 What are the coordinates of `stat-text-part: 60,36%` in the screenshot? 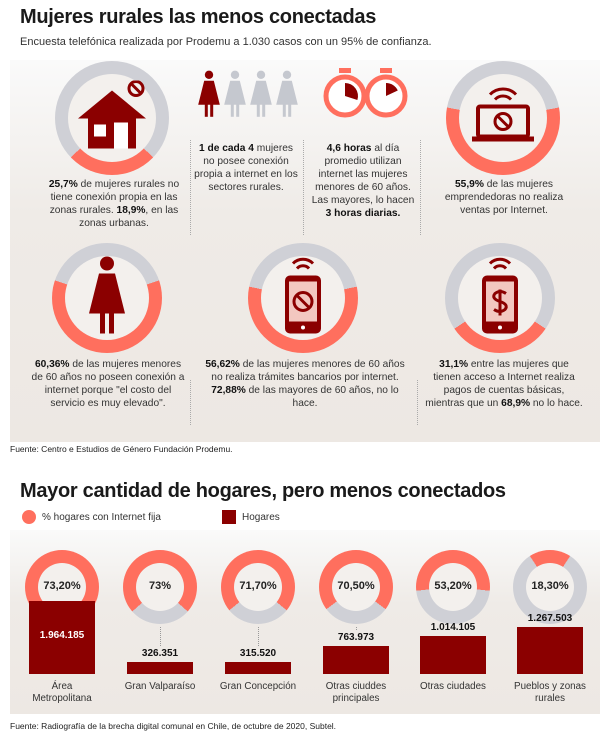 It's located at (52, 364).